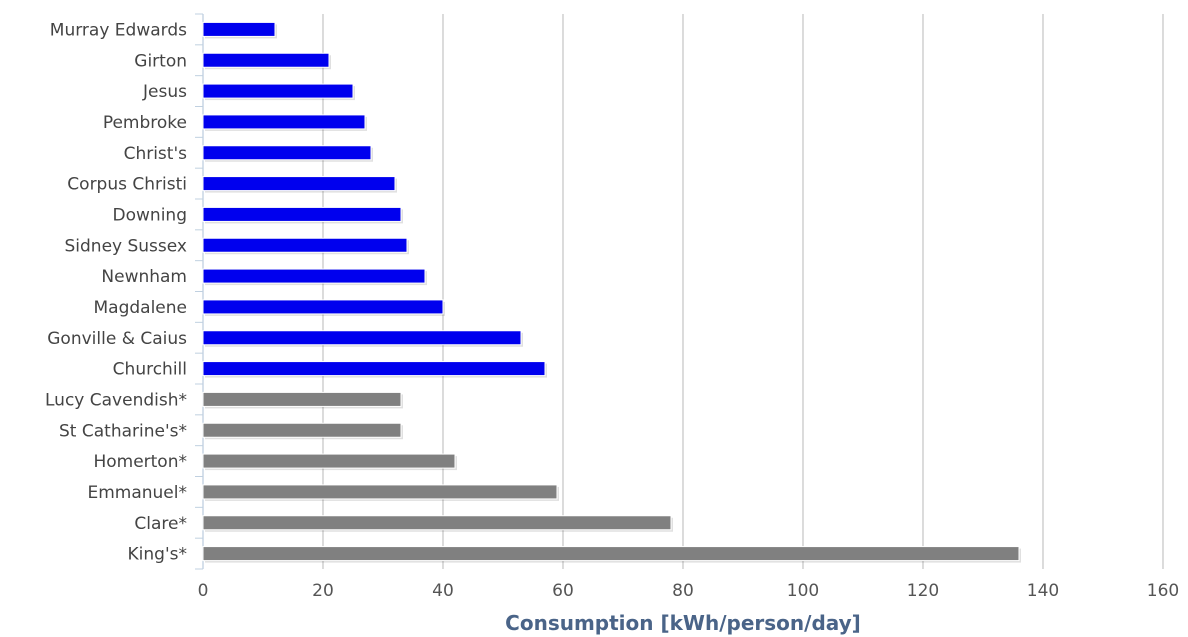  I want to click on category-label: Clare*, so click(160, 524).